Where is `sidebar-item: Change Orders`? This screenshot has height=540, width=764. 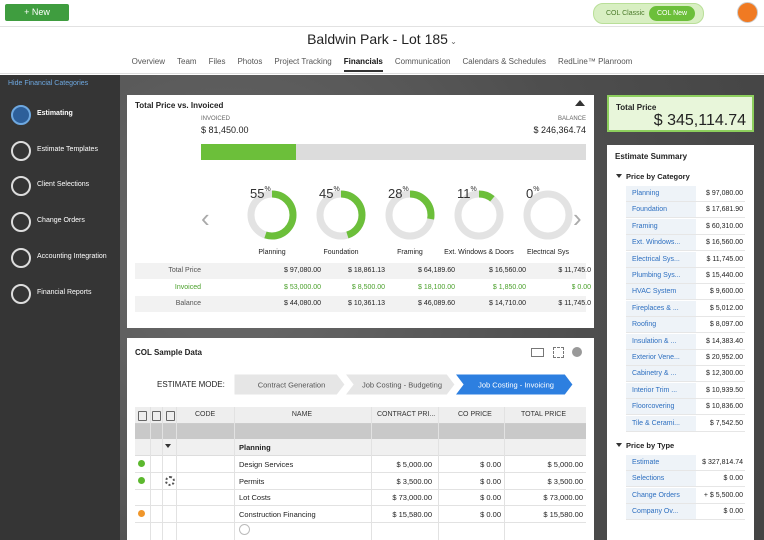 sidebar-item: Change Orders is located at coordinates (61, 221).